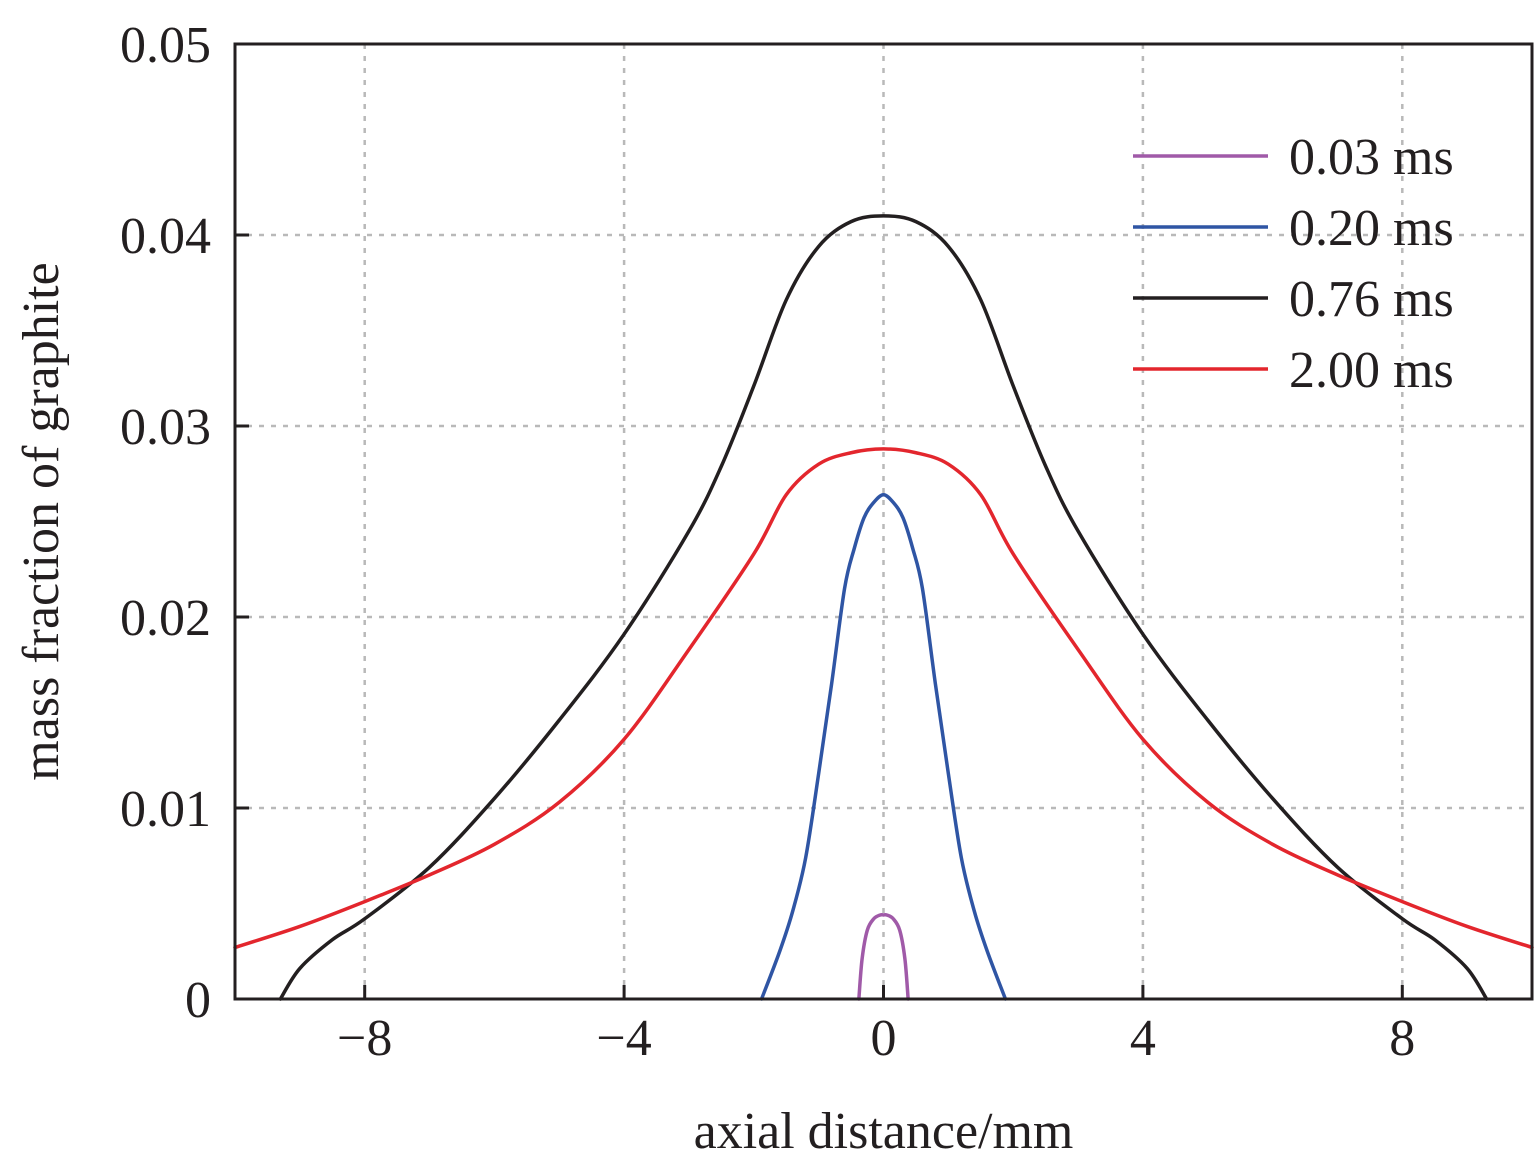 This screenshot has height=1172, width=1535. Describe the element at coordinates (165, 45) in the screenshot. I see `y-tick-label-5: 0.05` at that location.